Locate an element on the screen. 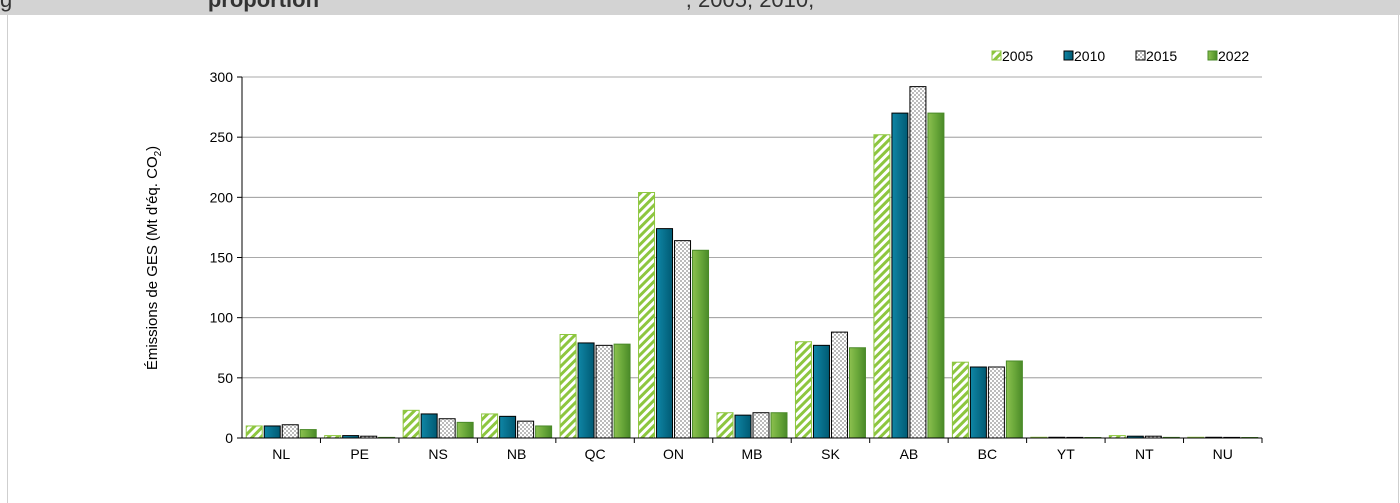 Image resolution: width=1400 pixels, height=503 pixels. figure-caption-bar: g proportion , 2005, 2010, is located at coordinates (700, 7).